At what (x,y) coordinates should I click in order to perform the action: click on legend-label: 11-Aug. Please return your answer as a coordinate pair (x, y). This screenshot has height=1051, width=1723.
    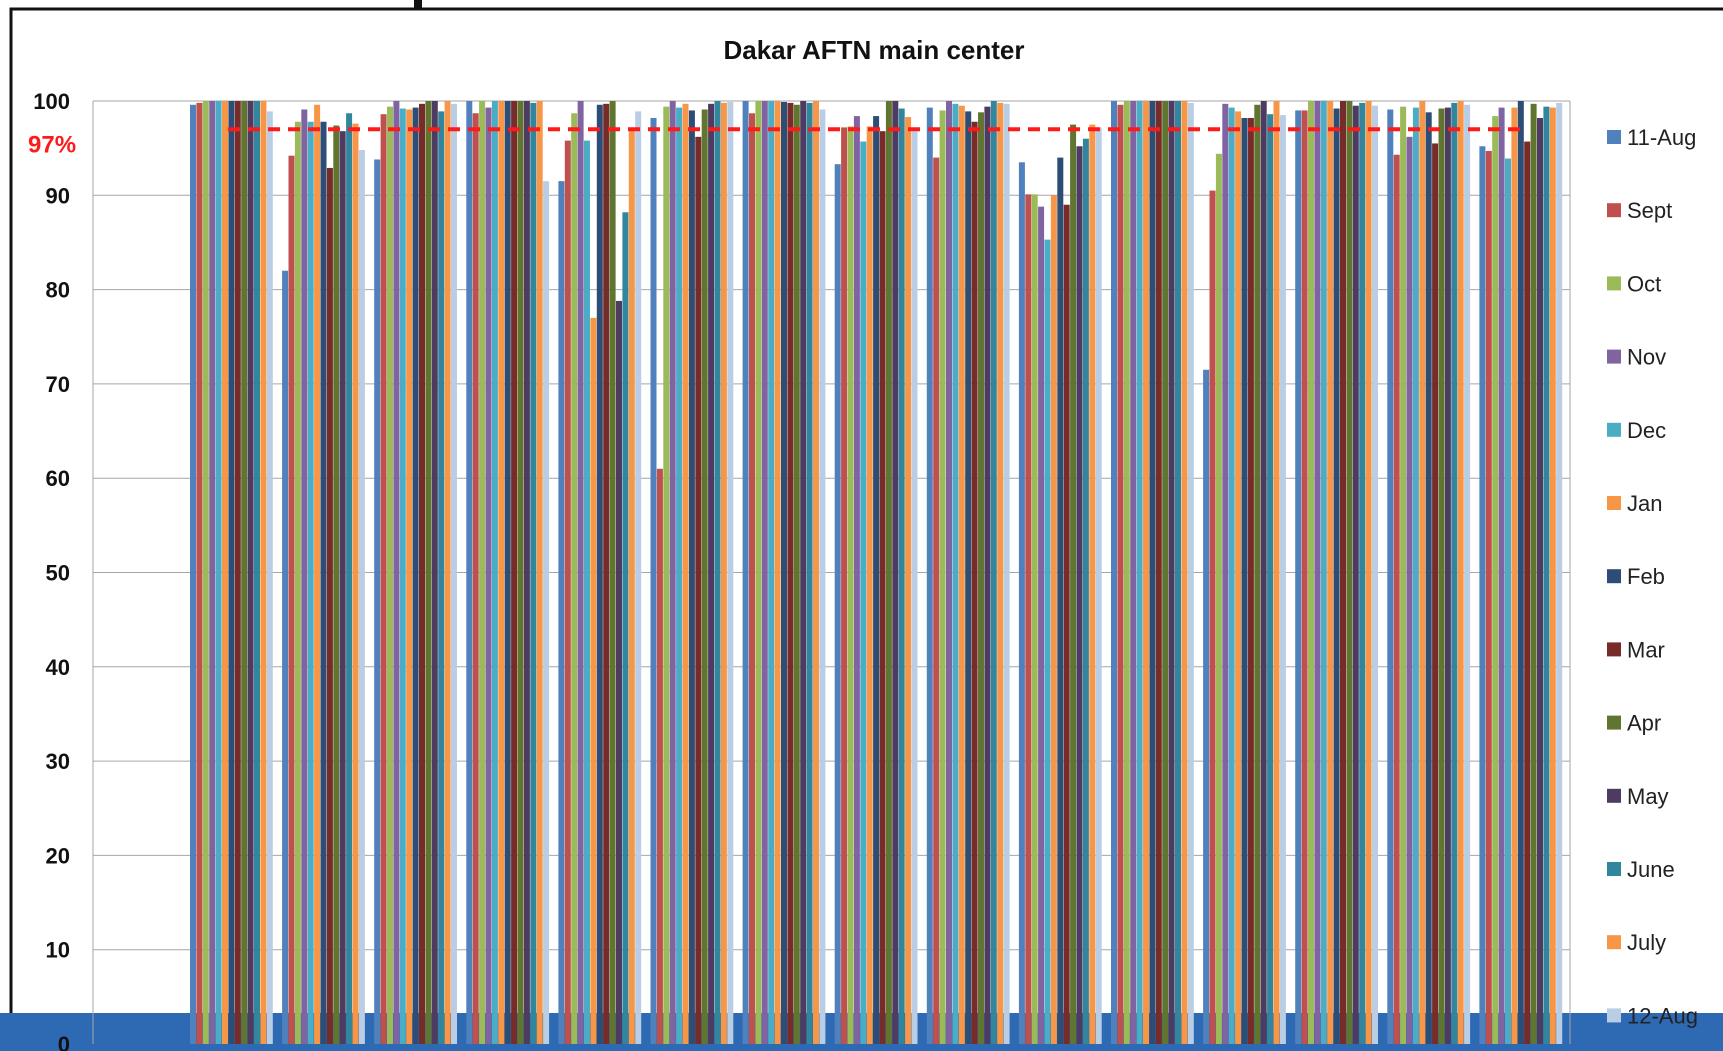
    Looking at the image, I should click on (1661, 137).